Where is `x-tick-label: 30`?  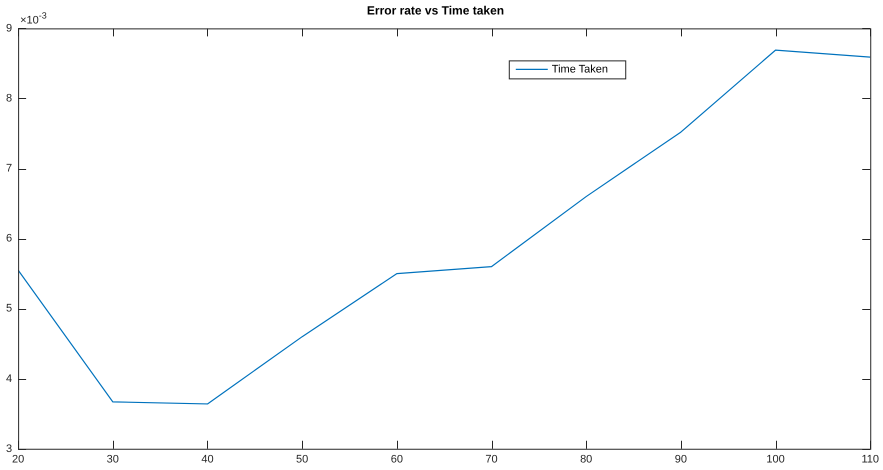
x-tick-label: 30 is located at coordinates (112, 459).